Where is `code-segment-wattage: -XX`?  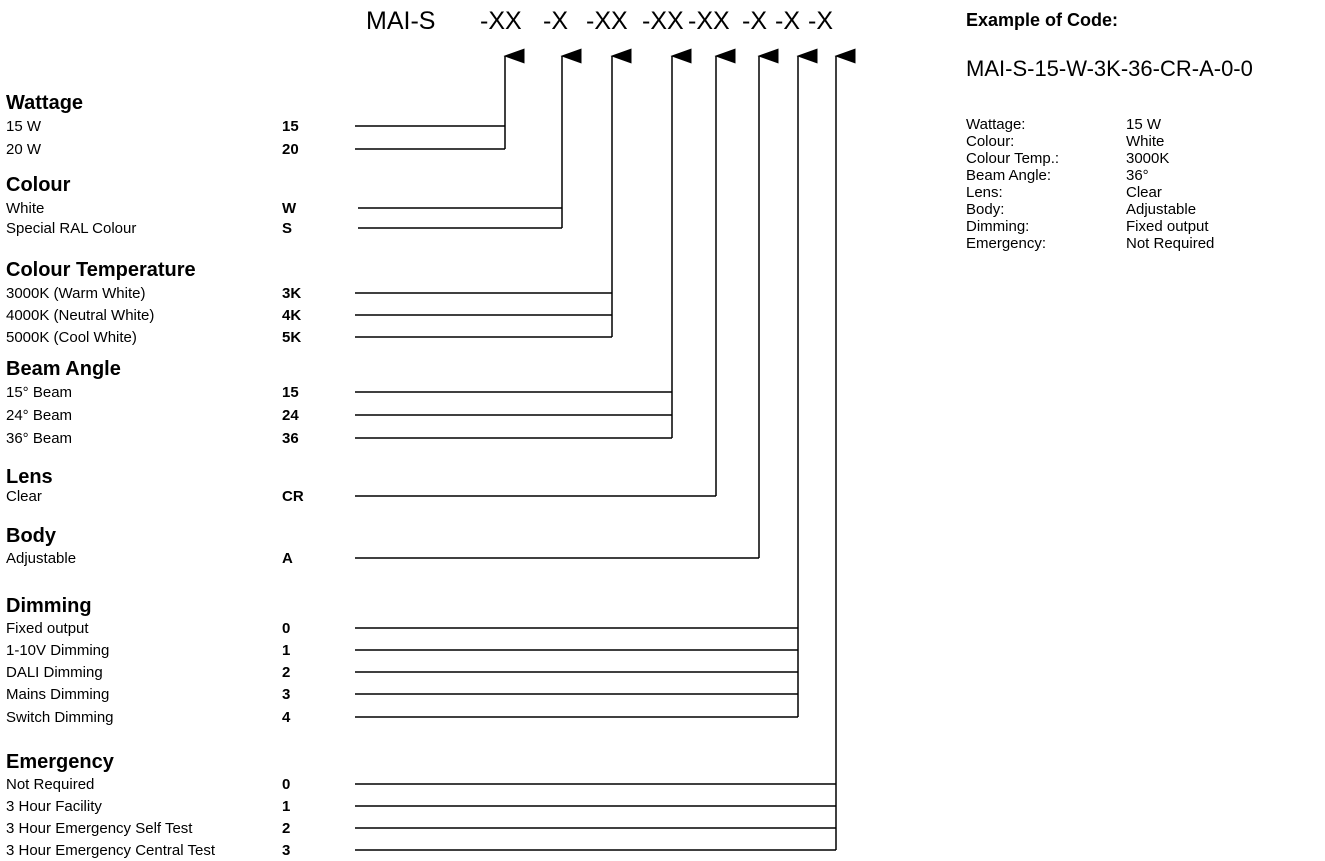
code-segment-wattage: -XX is located at coordinates (501, 21).